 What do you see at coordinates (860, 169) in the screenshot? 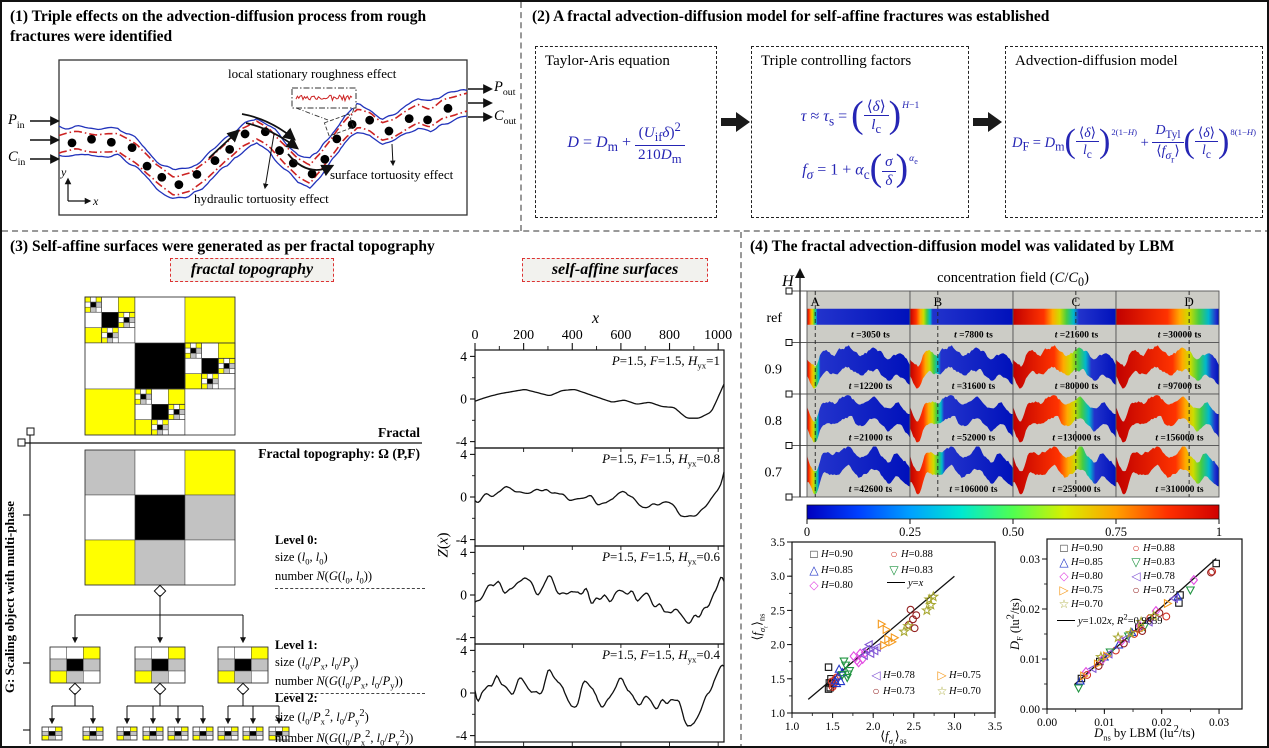
I see `roughness-factor-equation: fσ = 1 + αc(σ δ)αe` at bounding box center [860, 169].